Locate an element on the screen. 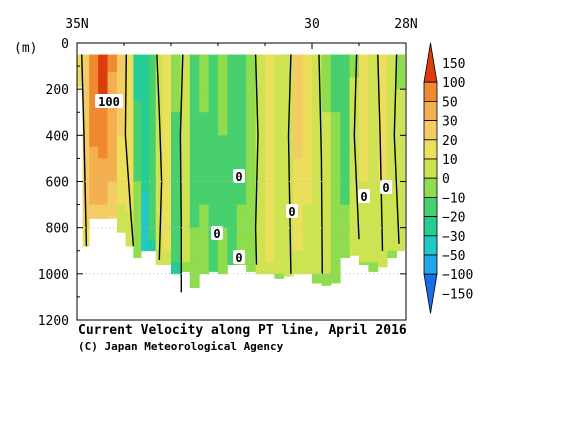  contour-label: 0 is located at coordinates (291, 212).